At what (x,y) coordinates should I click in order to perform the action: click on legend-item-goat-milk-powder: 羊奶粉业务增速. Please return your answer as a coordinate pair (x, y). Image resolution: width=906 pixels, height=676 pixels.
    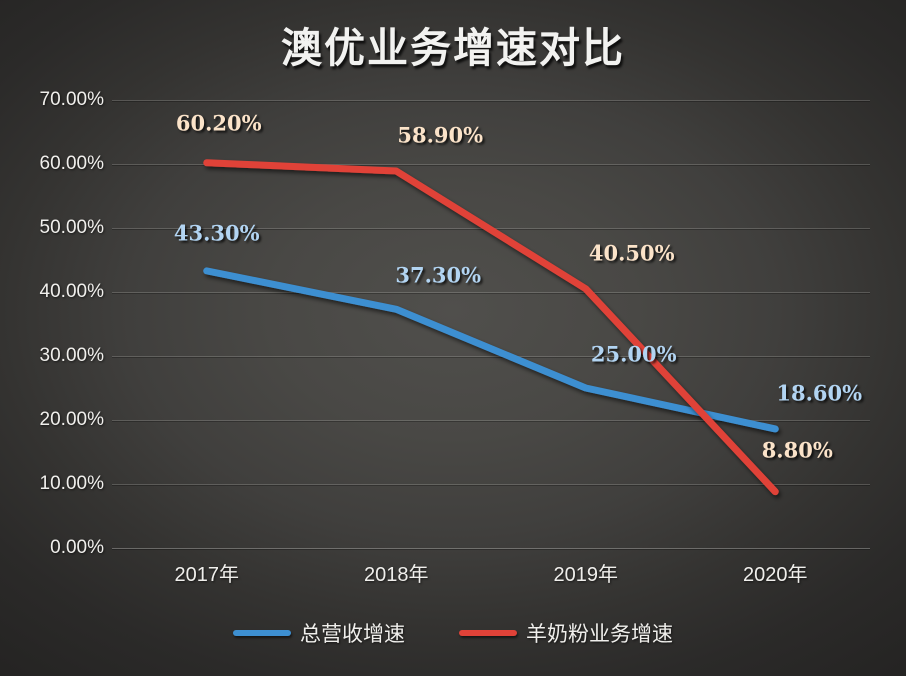
    Looking at the image, I should click on (566, 633).